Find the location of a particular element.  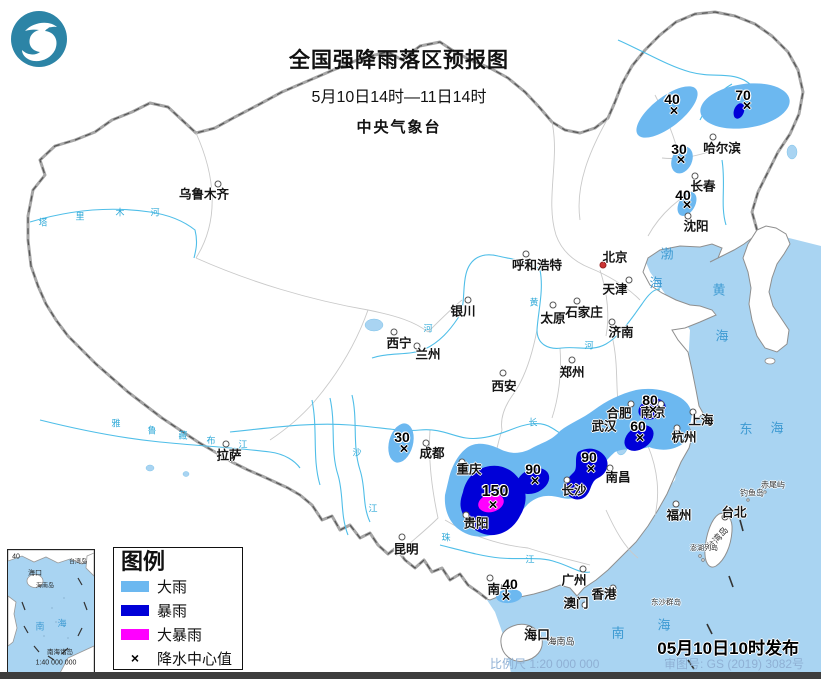

city-label: 郑州 is located at coordinates (572, 372).